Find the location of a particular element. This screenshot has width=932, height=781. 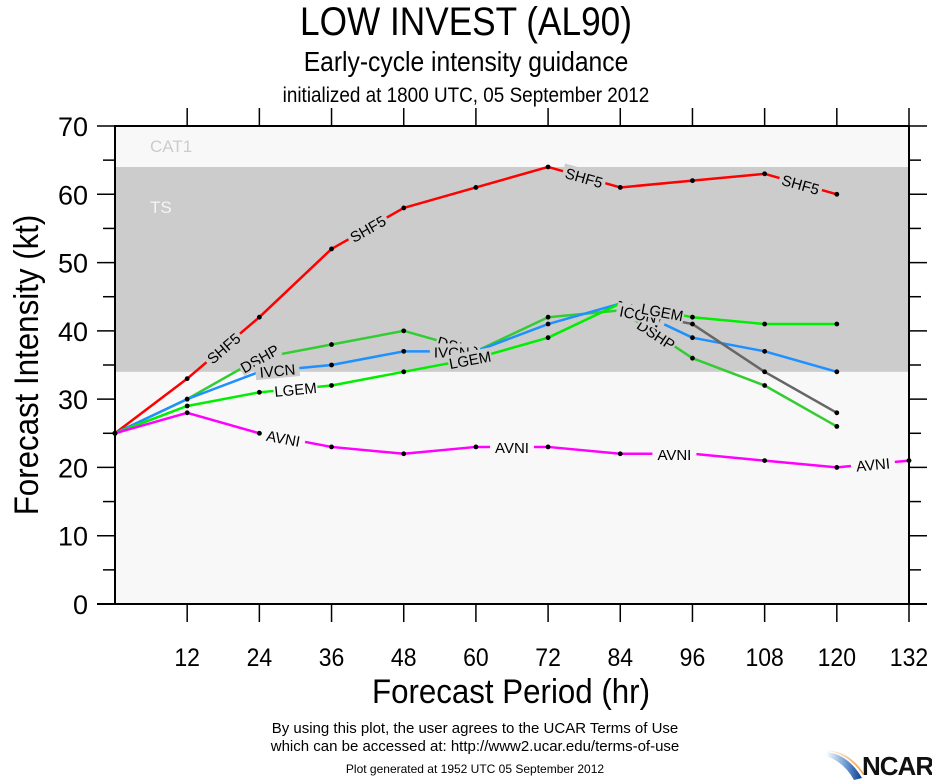

x-tick-label: 132 is located at coordinates (909, 658).